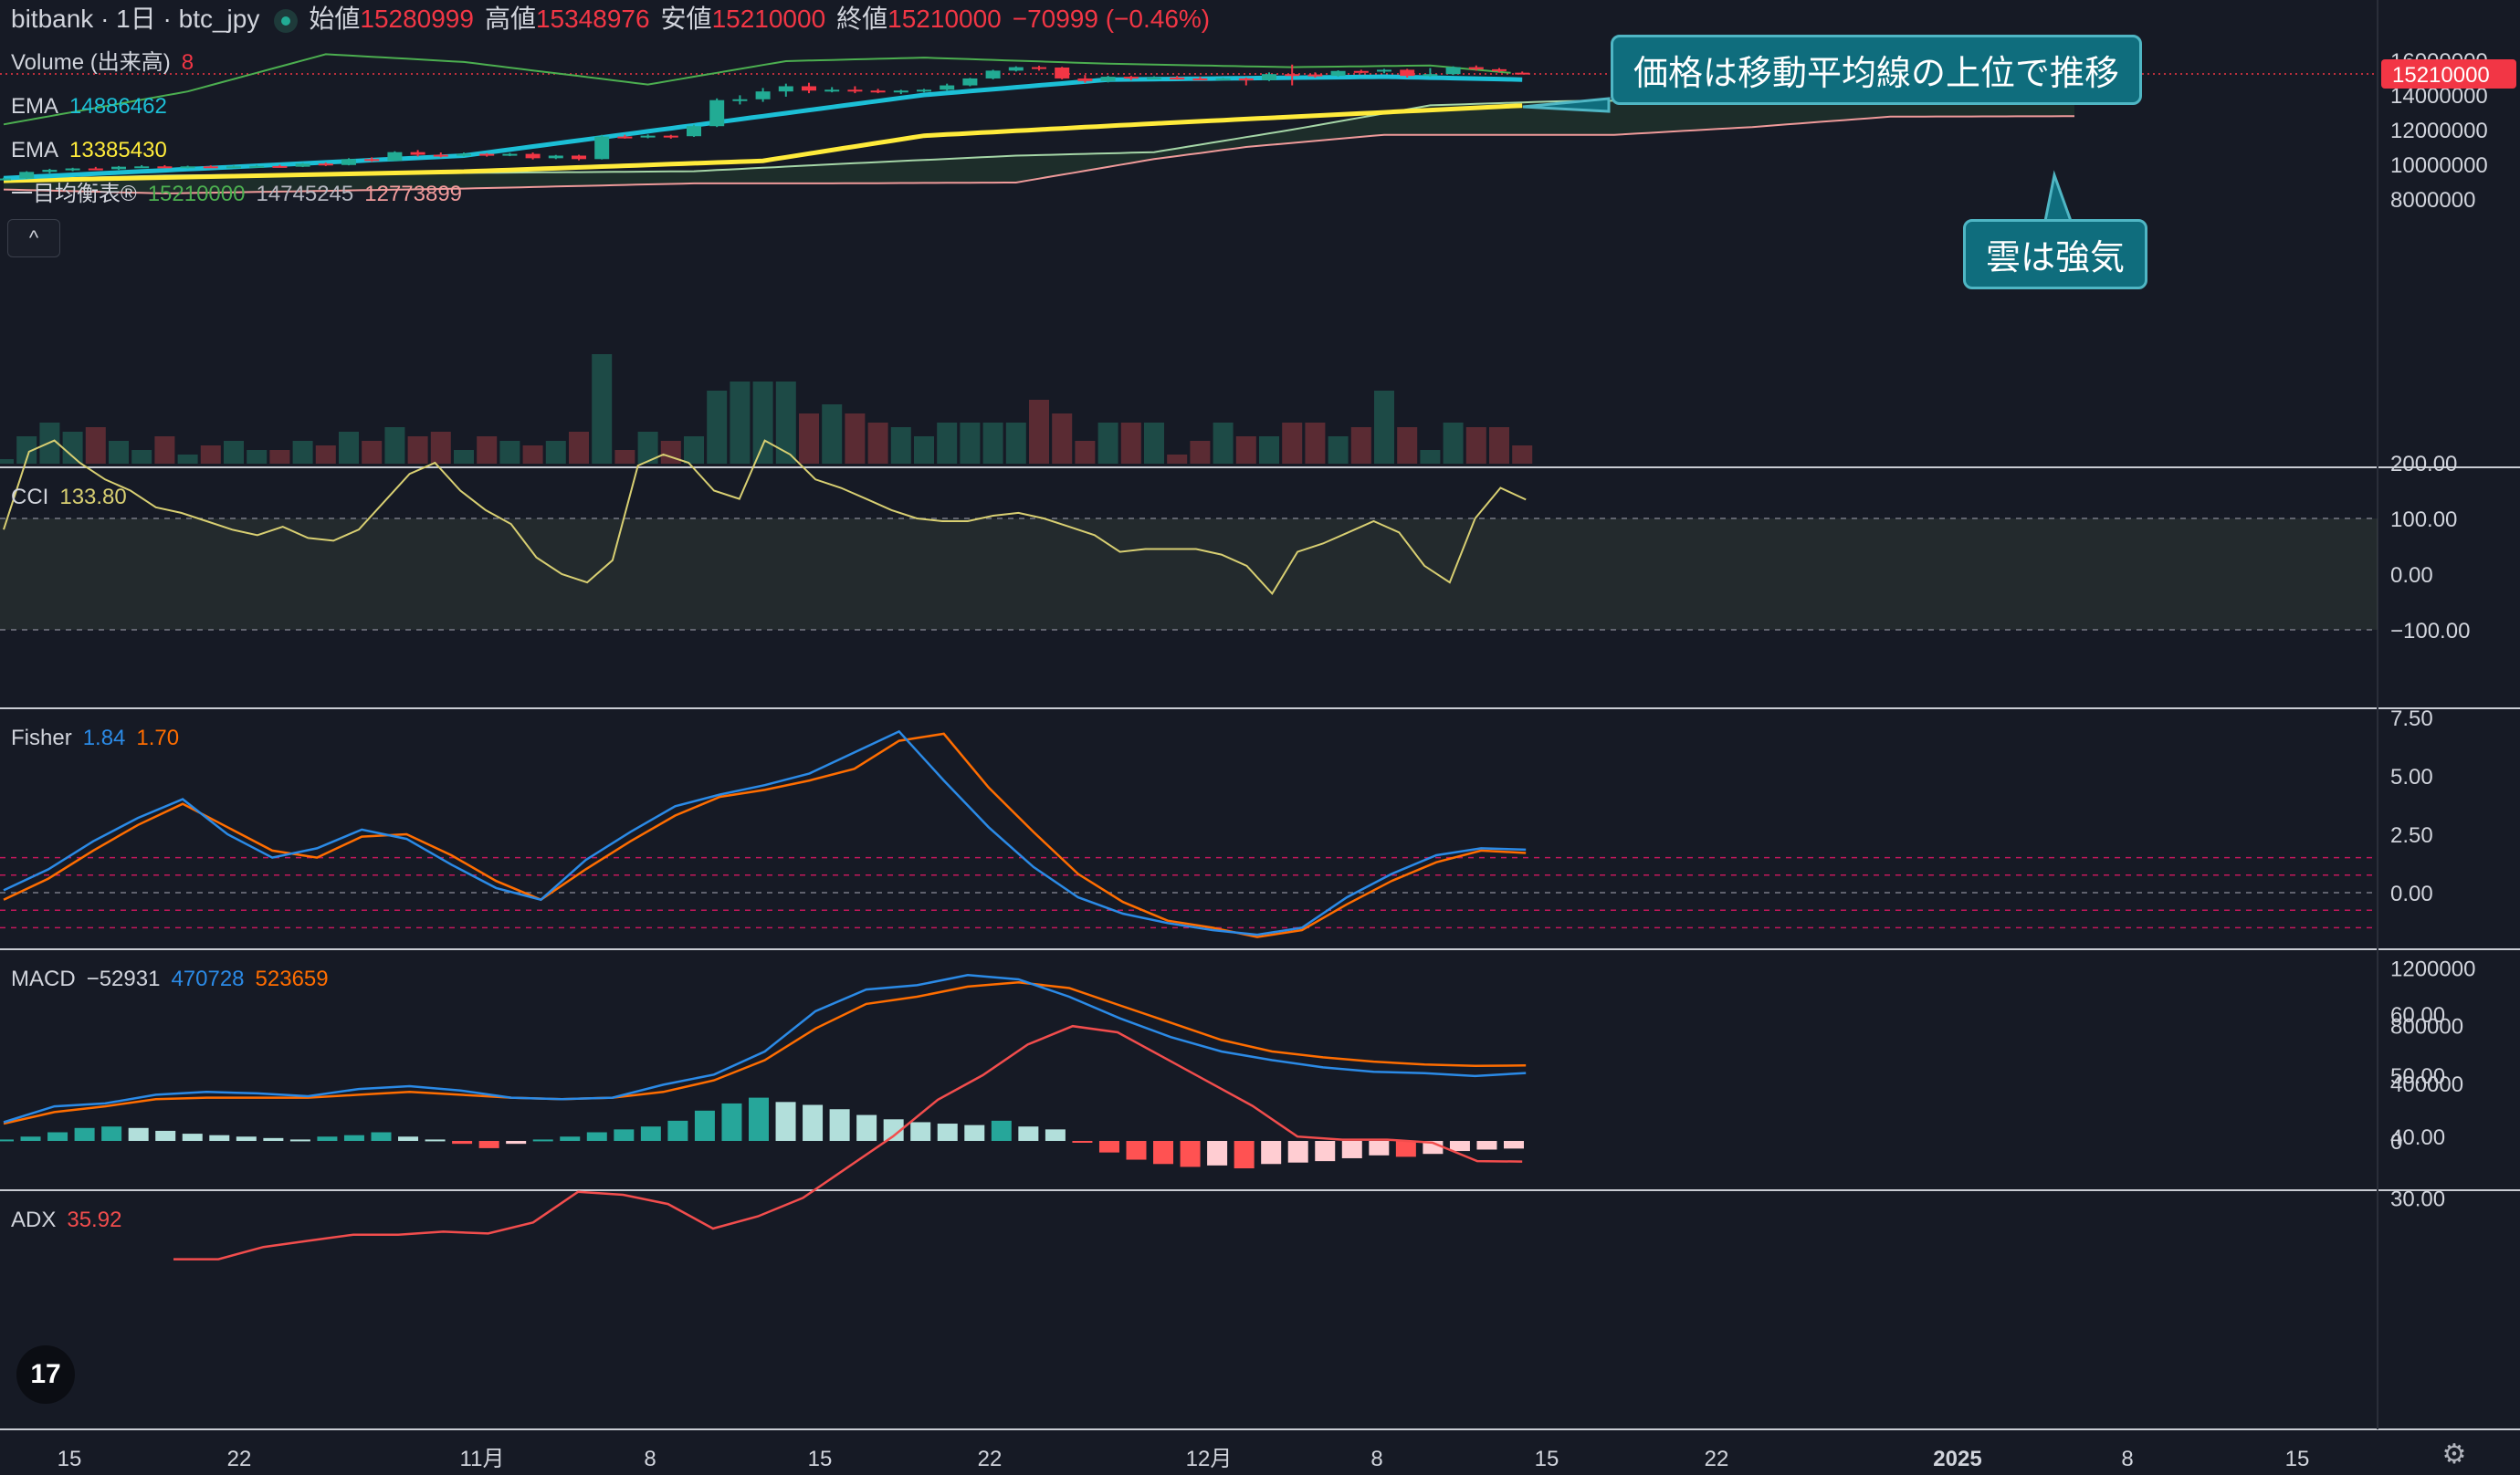 The width and height of the screenshot is (2520, 1475). What do you see at coordinates (35, 106) in the screenshot?
I see `ema1-label: EMA` at bounding box center [35, 106].